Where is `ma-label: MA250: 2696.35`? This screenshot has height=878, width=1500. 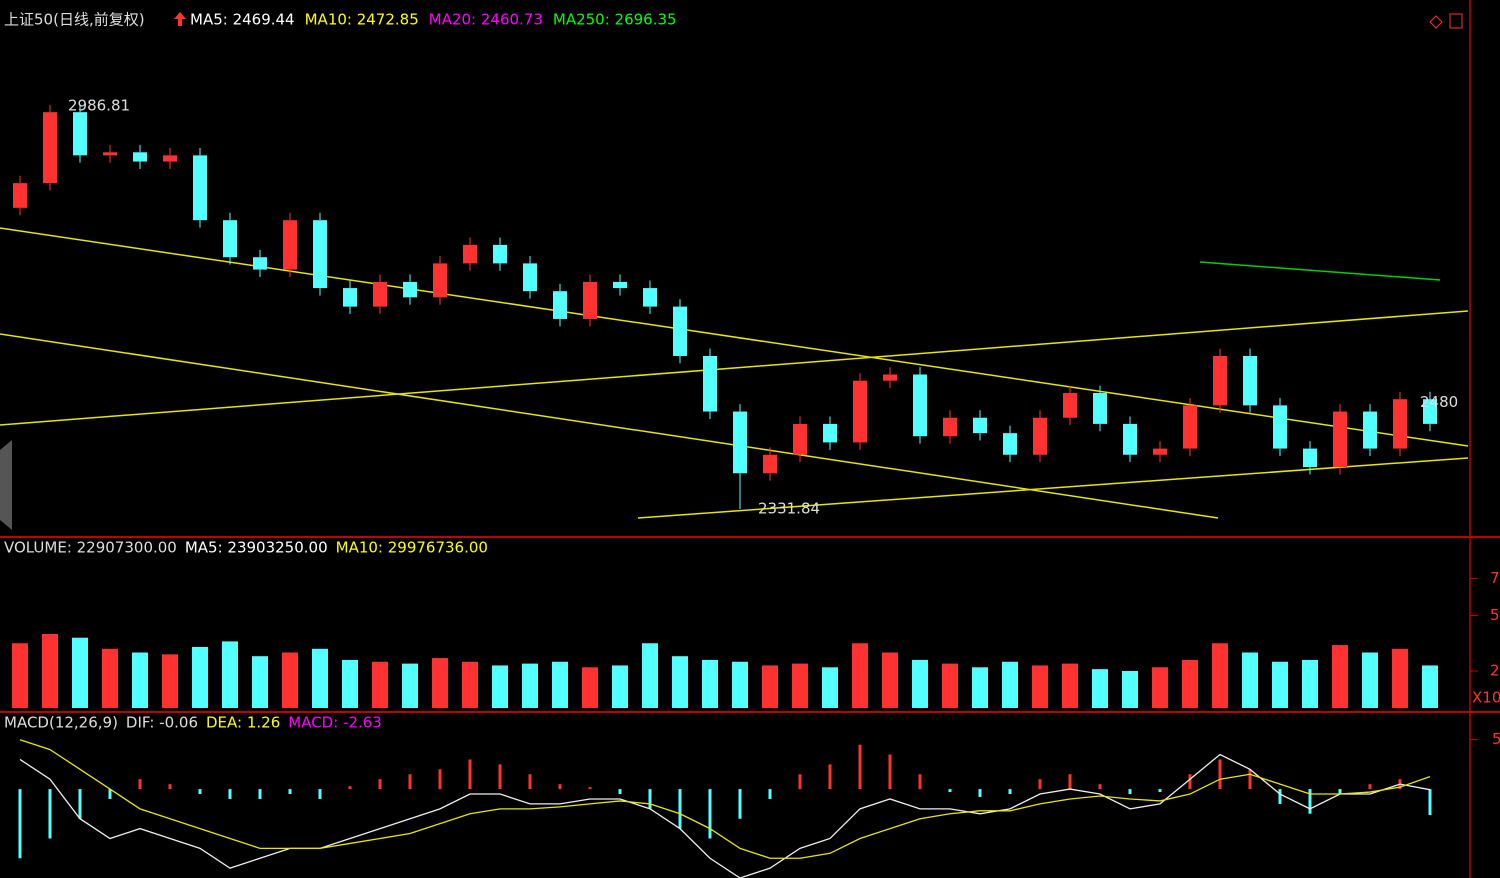 ma-label: MA250: 2696.35 is located at coordinates (615, 20).